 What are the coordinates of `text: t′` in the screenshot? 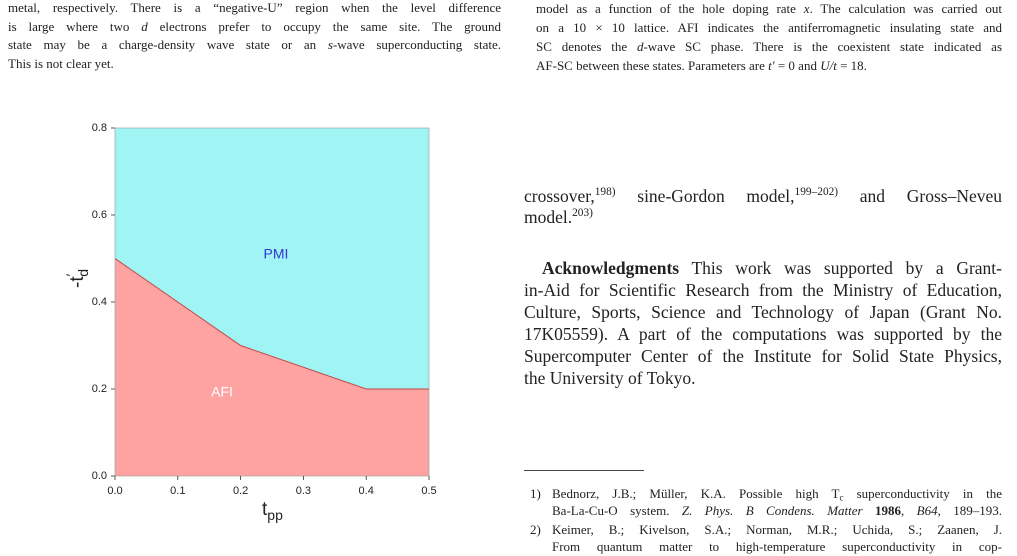 It's located at (771, 65).